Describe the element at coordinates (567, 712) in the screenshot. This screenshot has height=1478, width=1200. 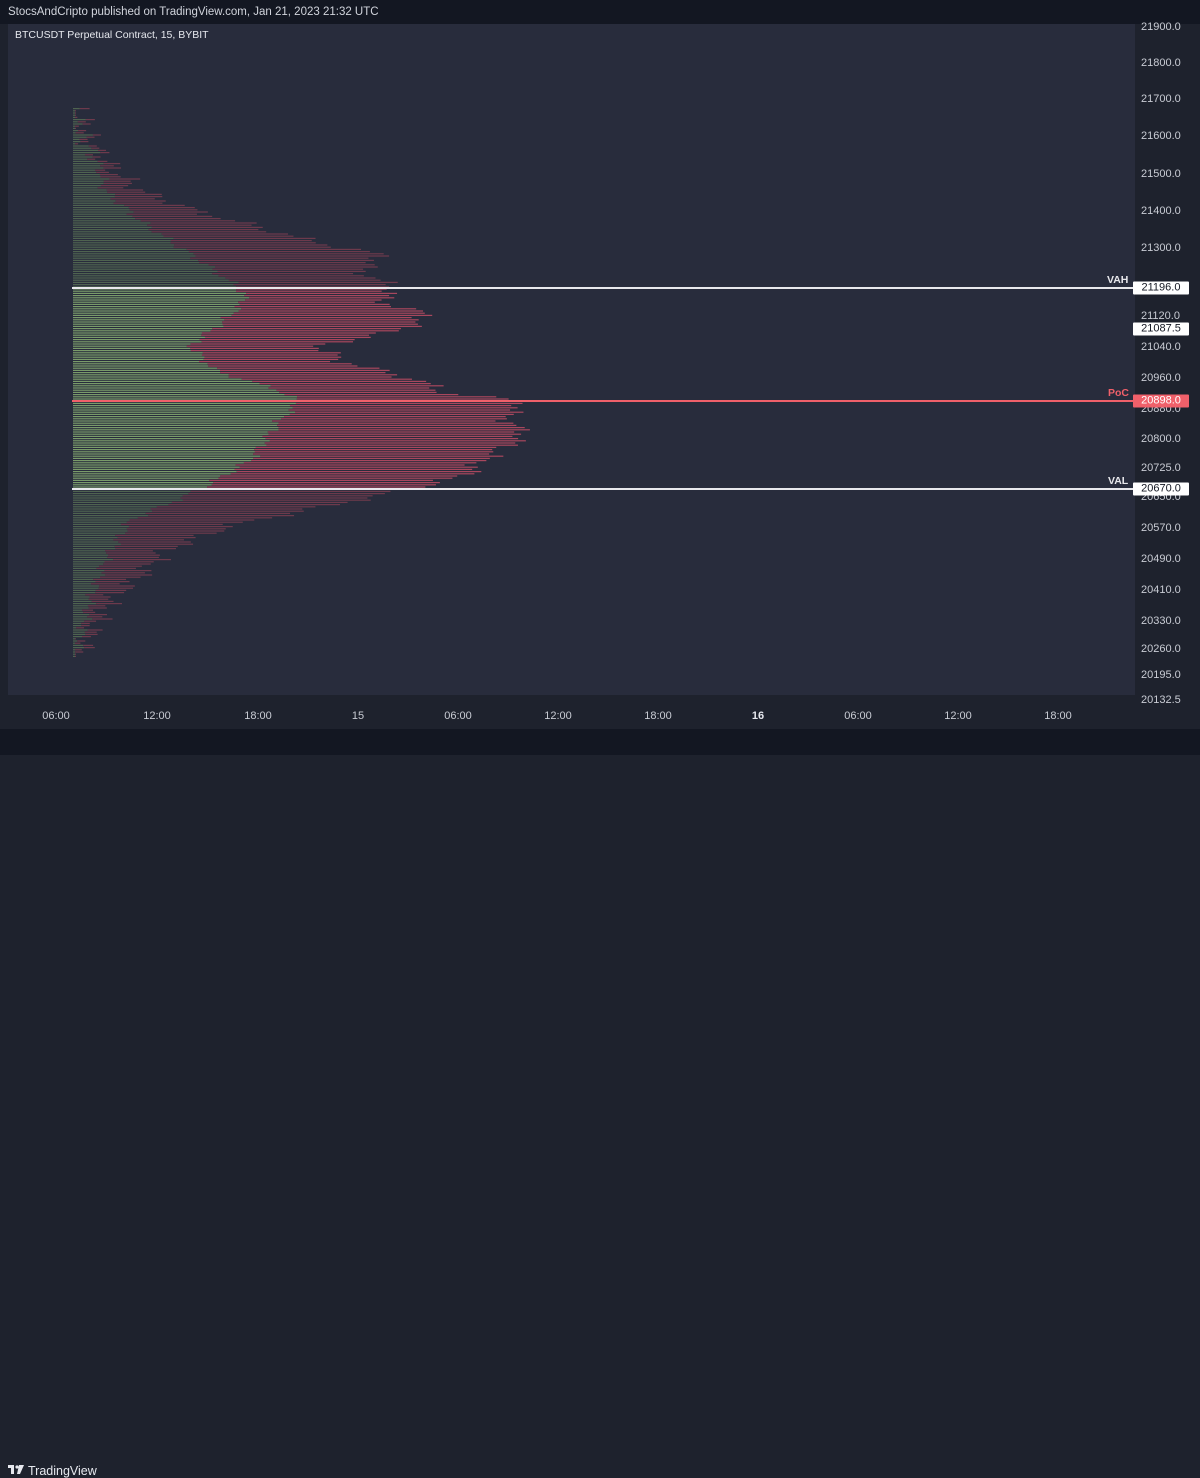
I see `time-axis` at that location.